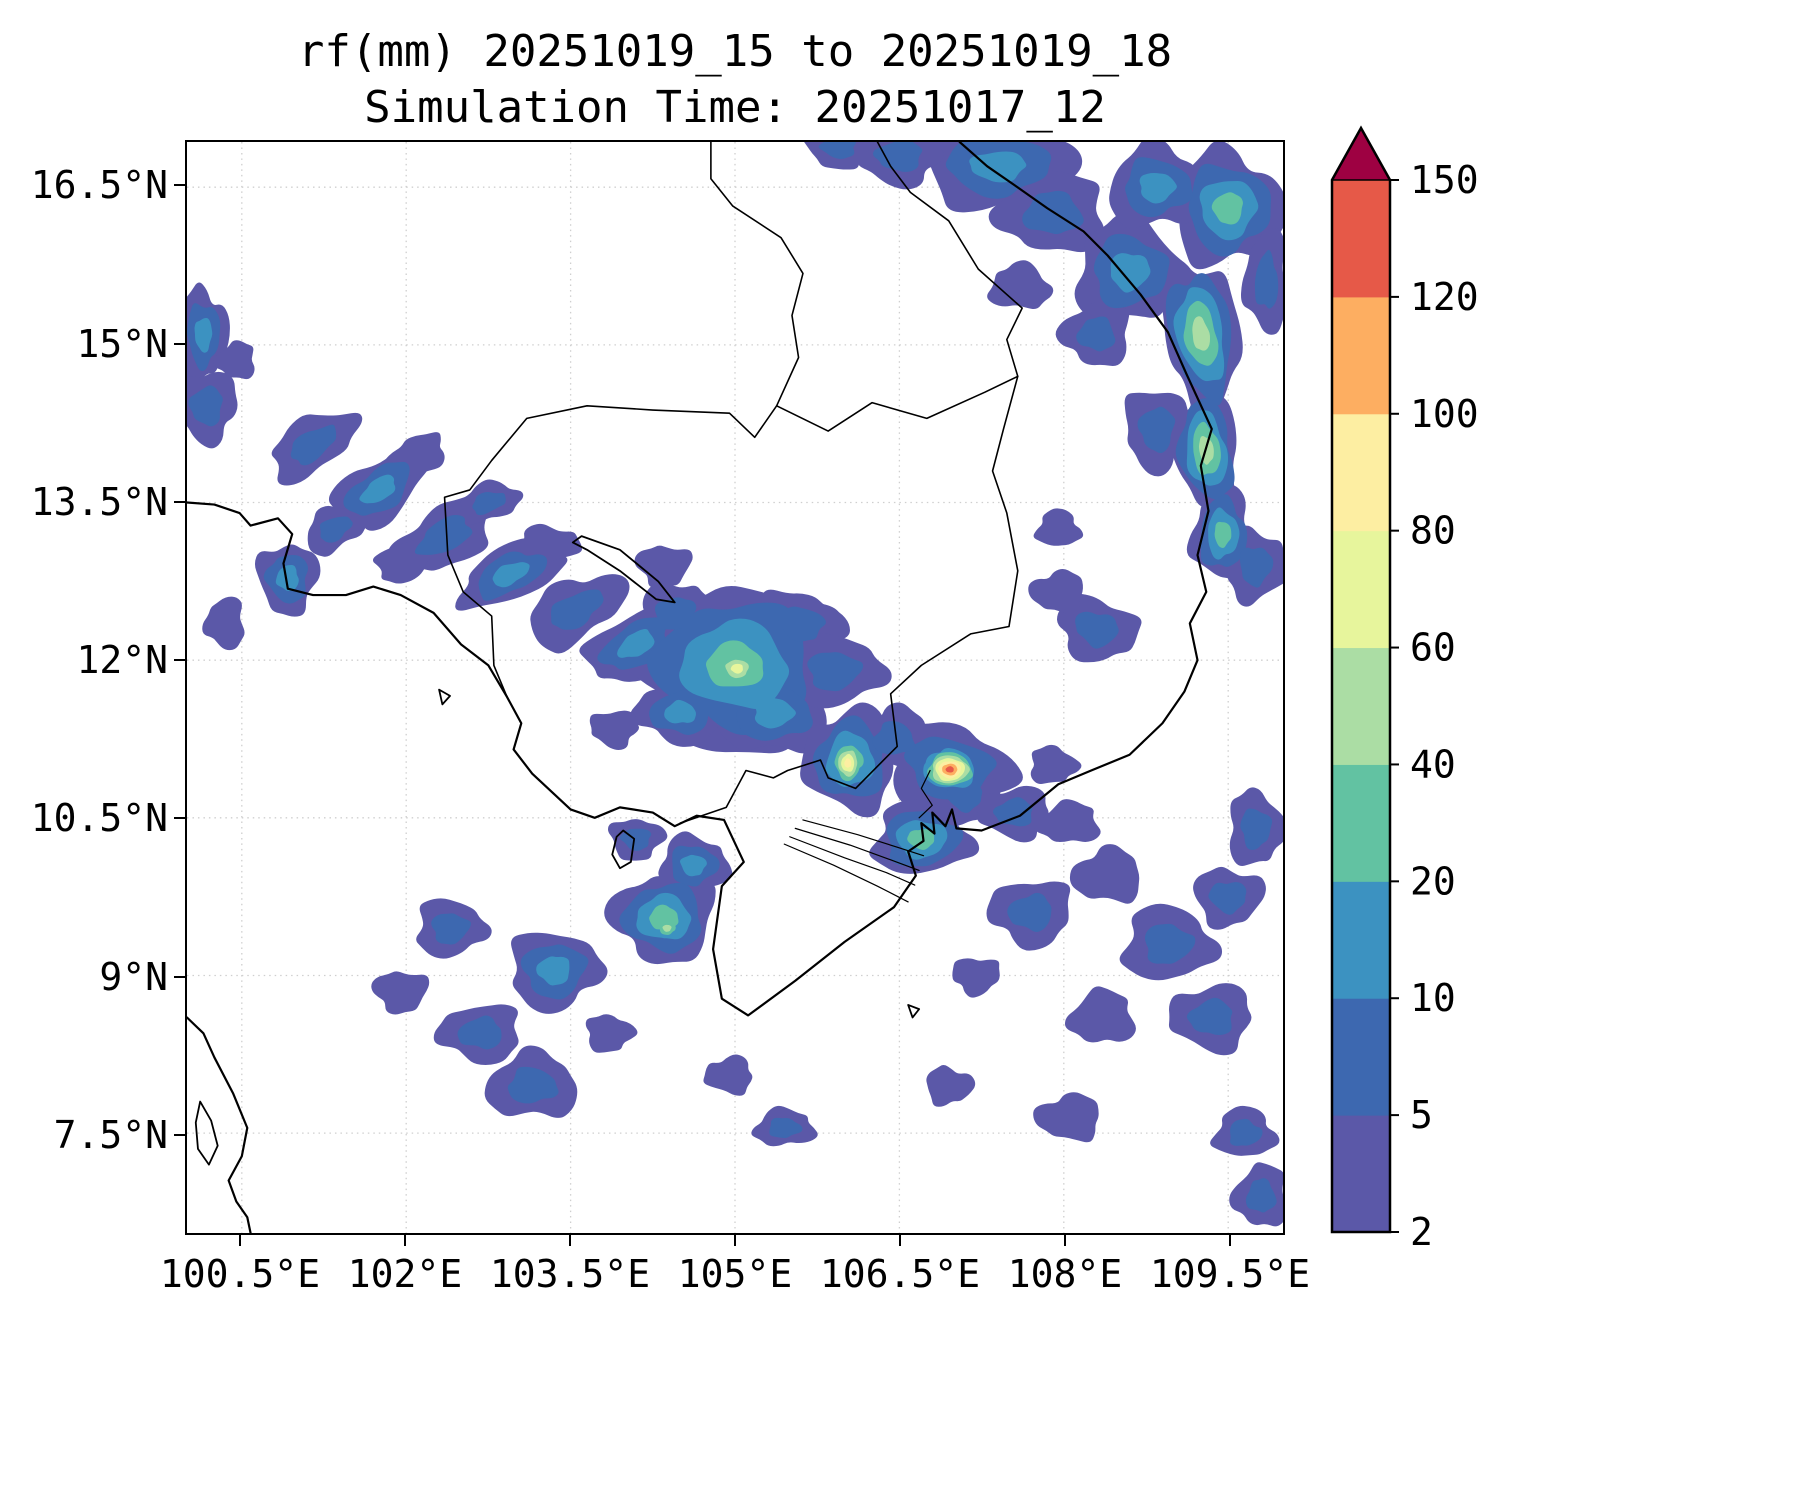 Image resolution: width=1800 pixels, height=1500 pixels. Describe the element at coordinates (900, 1274) in the screenshot. I see `x-tick-label: 106.5°E` at that location.